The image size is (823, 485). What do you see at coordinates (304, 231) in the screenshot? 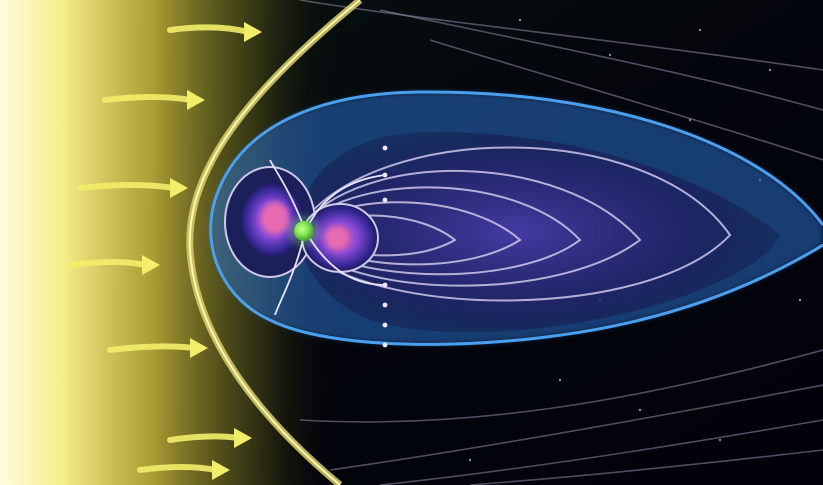
I see `planet-glow` at bounding box center [304, 231].